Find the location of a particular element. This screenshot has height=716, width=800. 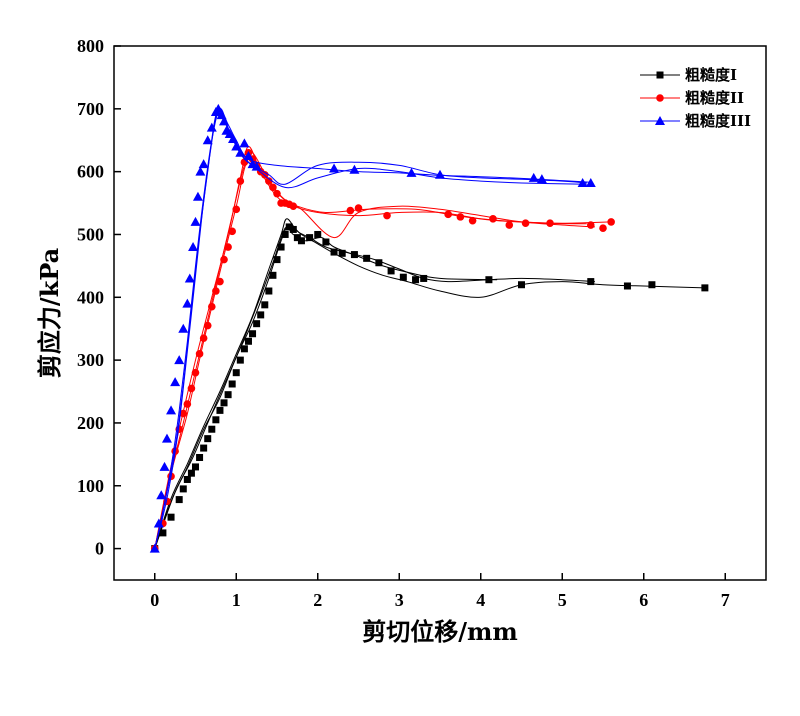

x-tick-label: 2 is located at coordinates (317, 600).